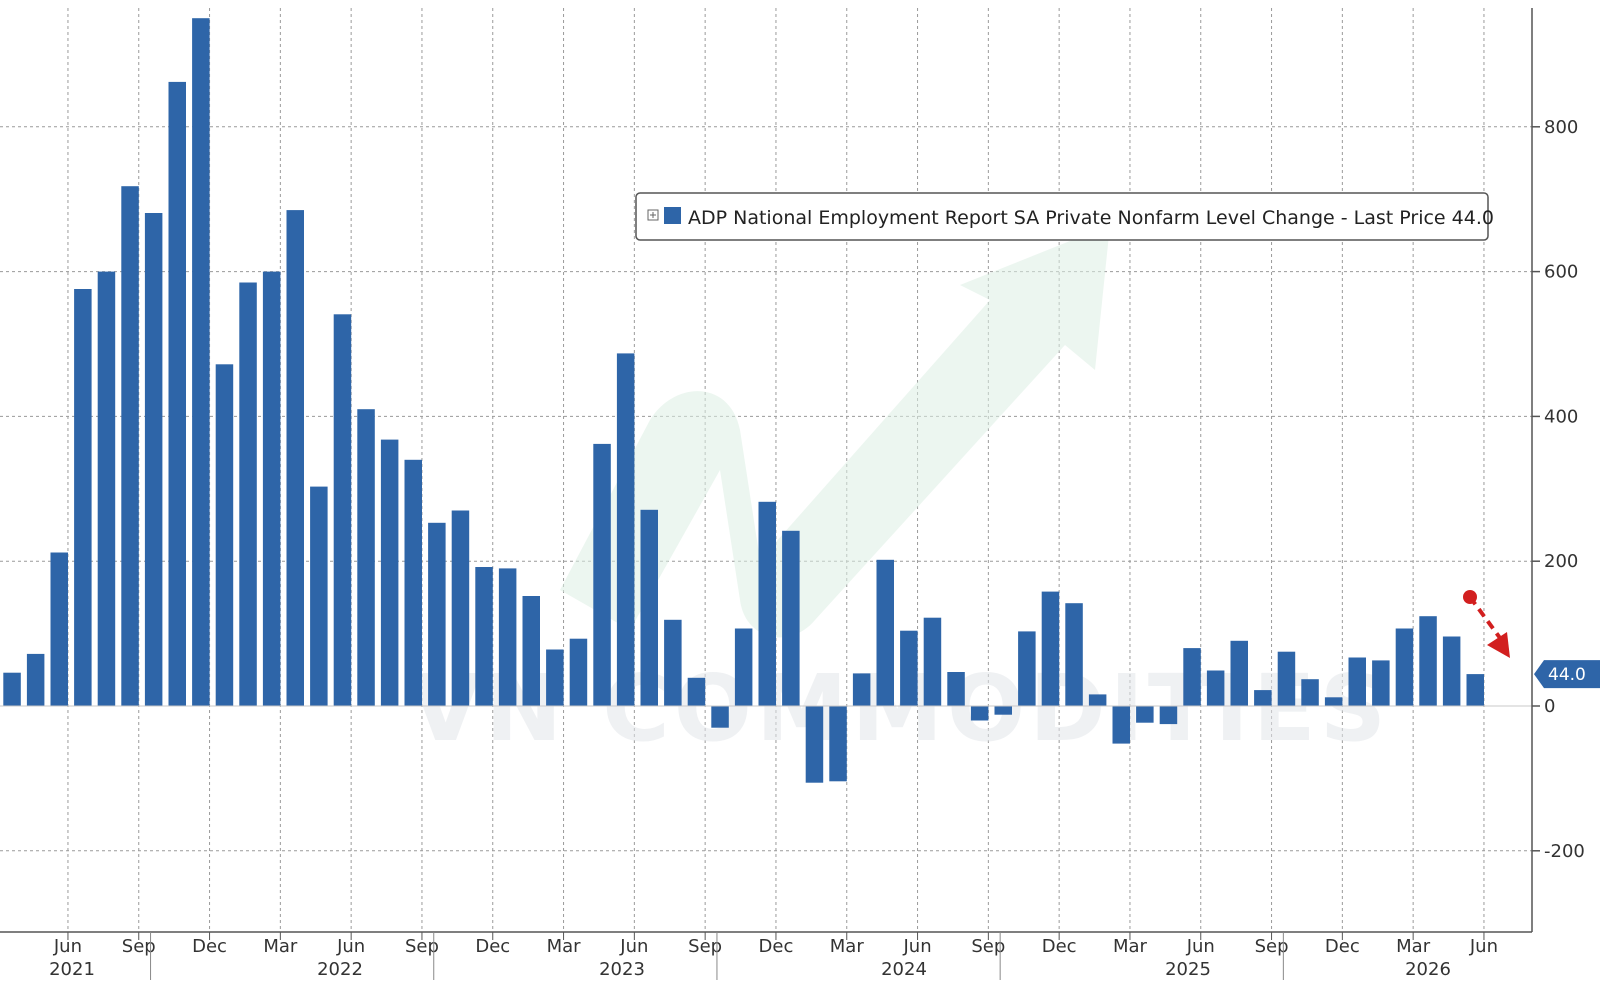 The height and width of the screenshot is (983, 1600). I want to click on last-value-tag: 44.0, so click(1567, 674).